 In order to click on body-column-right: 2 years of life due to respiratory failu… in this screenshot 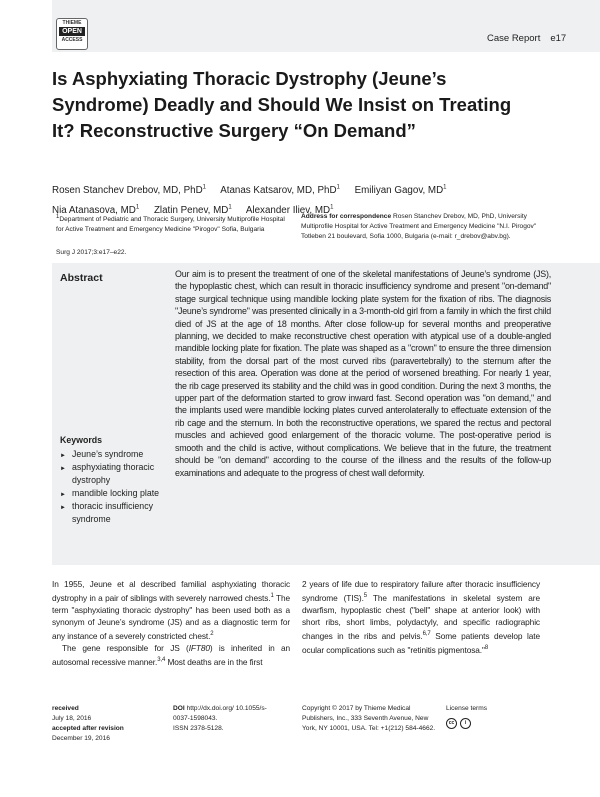, I will do `click(421, 617)`.